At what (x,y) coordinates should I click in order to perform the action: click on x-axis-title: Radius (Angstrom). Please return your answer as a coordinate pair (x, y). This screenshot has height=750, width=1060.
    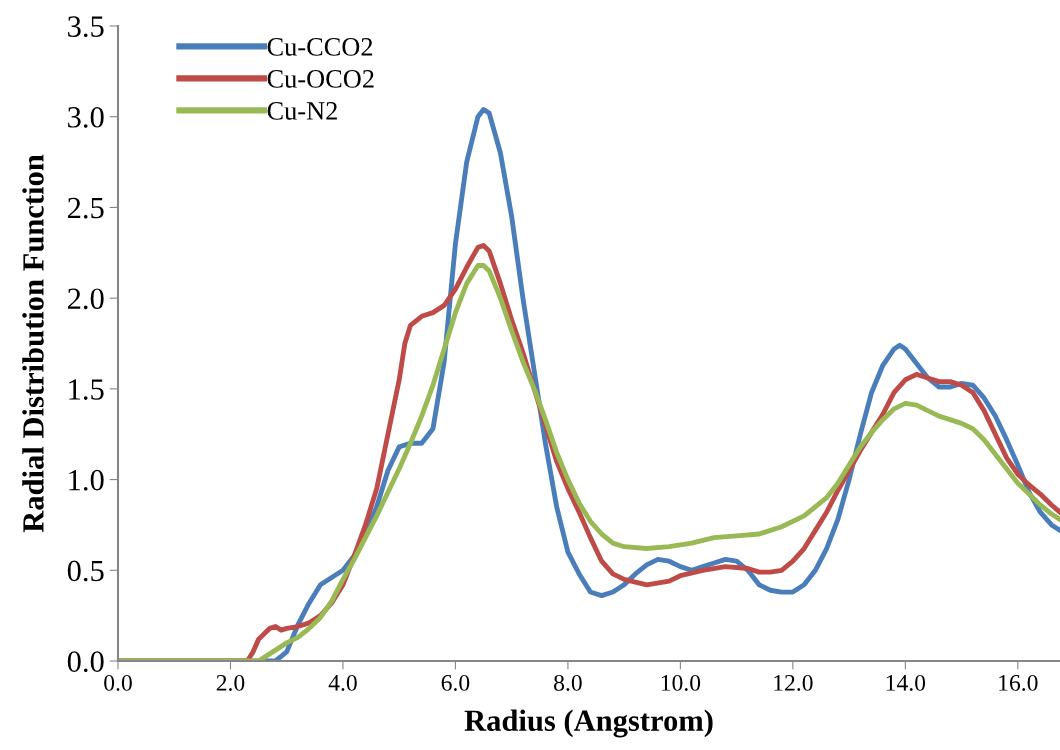
    Looking at the image, I should click on (588, 723).